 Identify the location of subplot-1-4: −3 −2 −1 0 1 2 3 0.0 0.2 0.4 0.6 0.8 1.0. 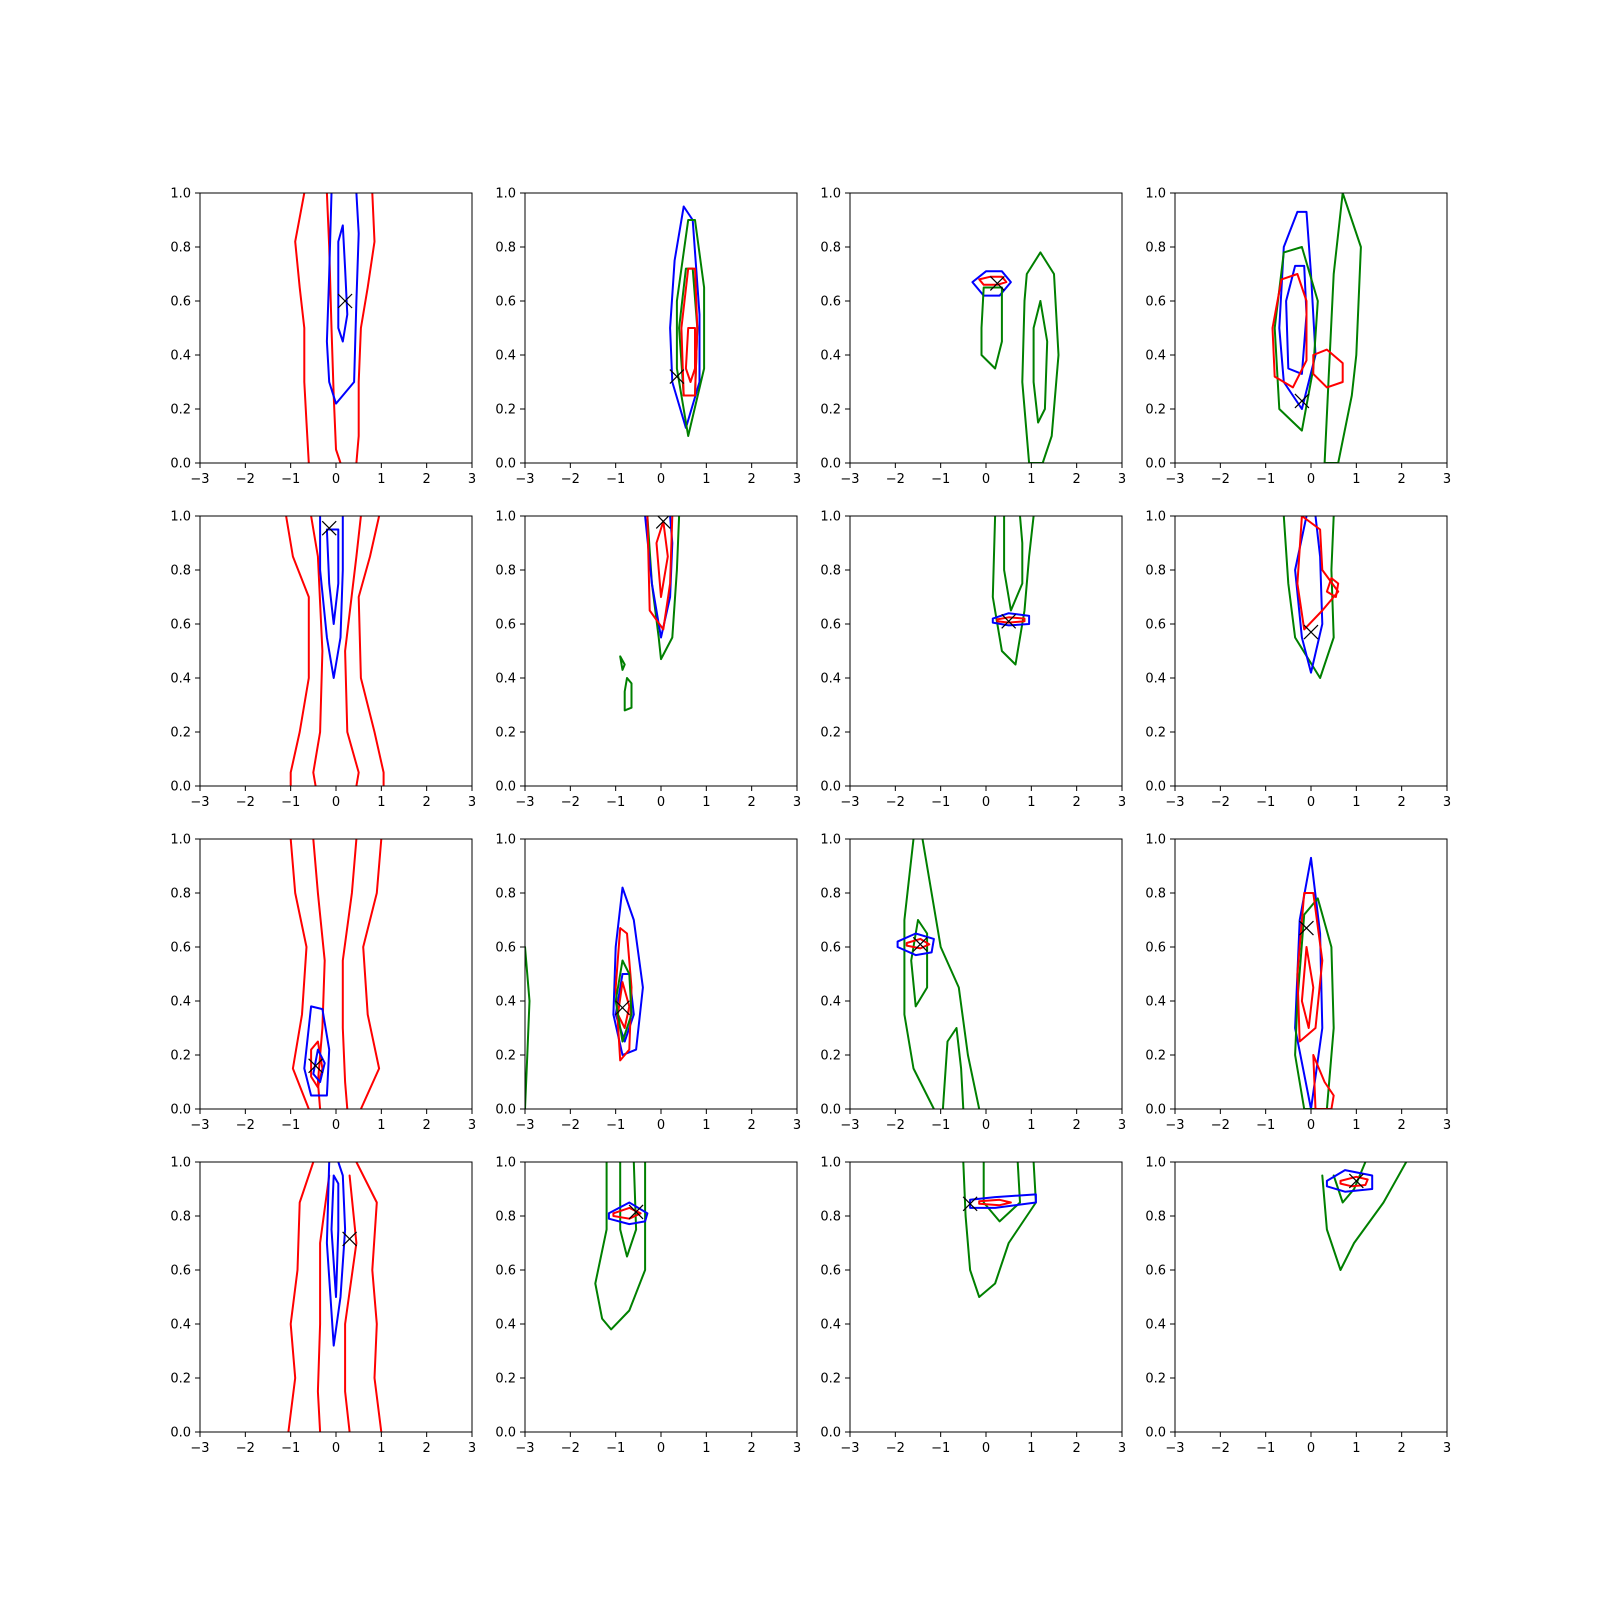
(1298, 337).